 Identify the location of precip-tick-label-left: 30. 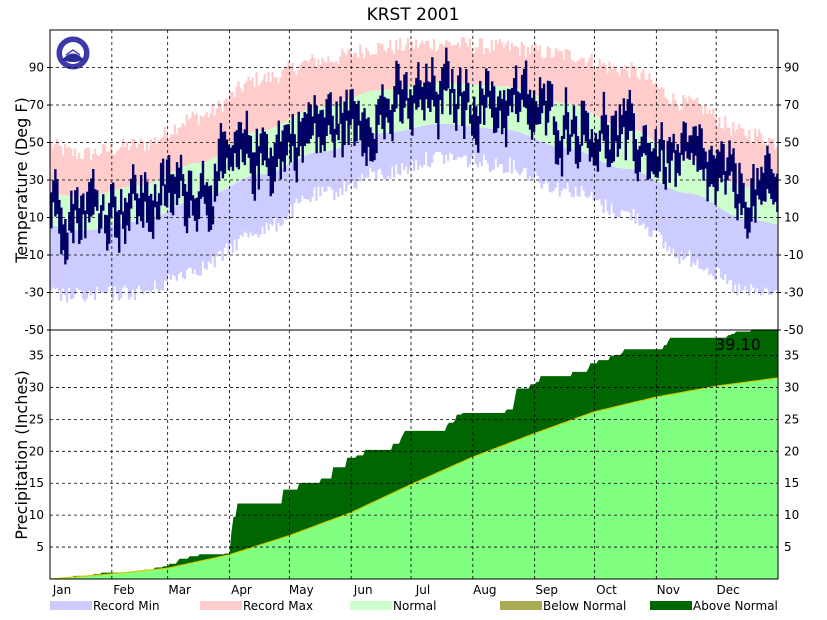
(36, 387).